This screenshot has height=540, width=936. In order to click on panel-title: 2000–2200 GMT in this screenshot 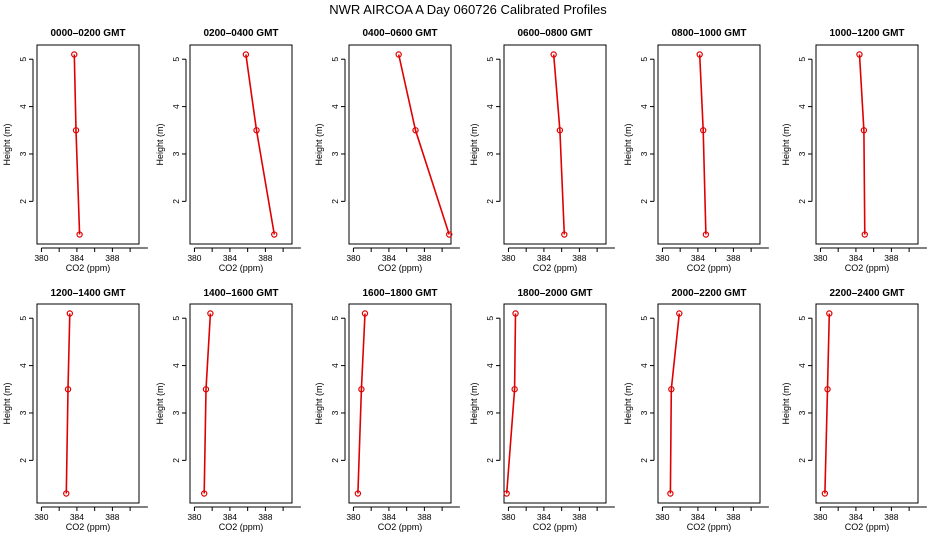, I will do `click(708, 293)`.